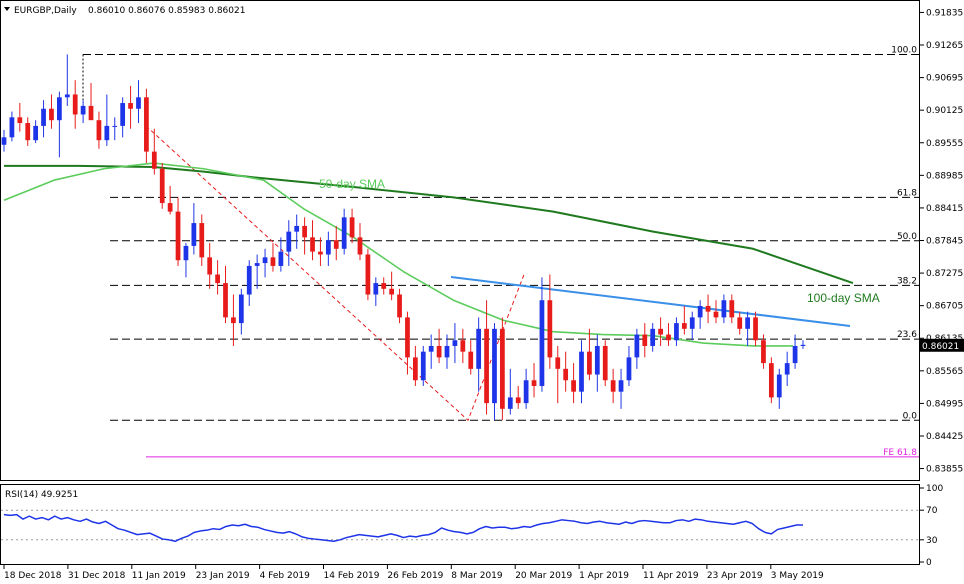 The height and width of the screenshot is (584, 964). I want to click on rsi-tick-label: 100, so click(934, 489).